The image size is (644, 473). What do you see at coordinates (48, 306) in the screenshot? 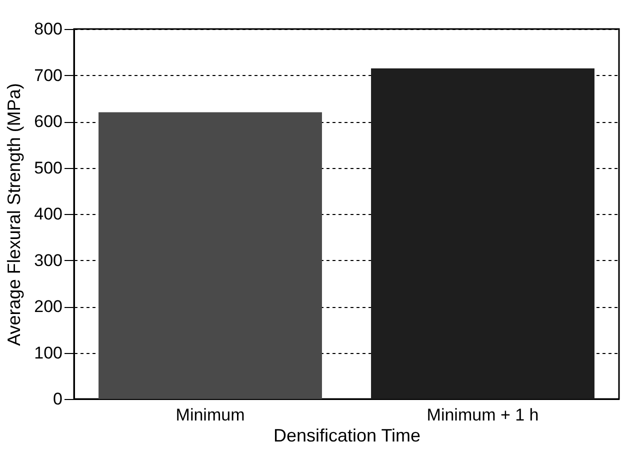
I see `y-tick-label: 200` at bounding box center [48, 306].